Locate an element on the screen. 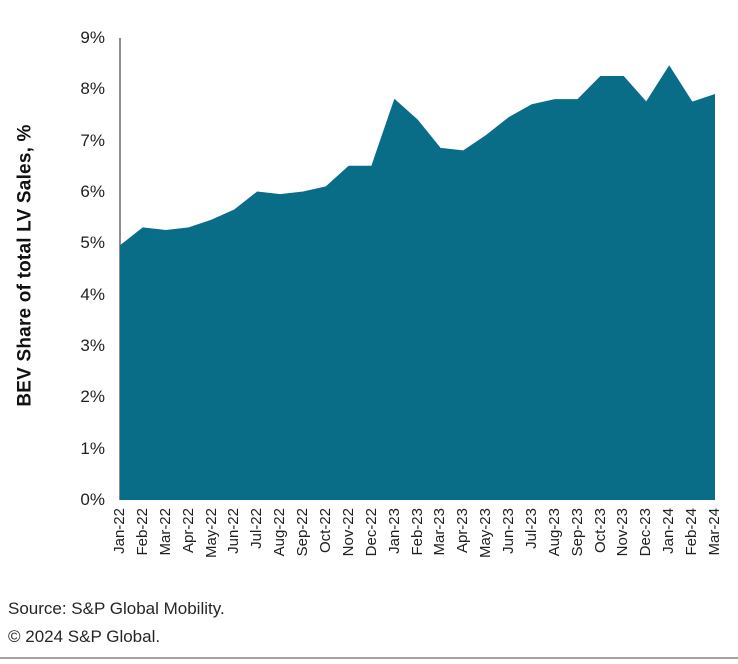  y-tick-label: 1% is located at coordinates (92, 448).